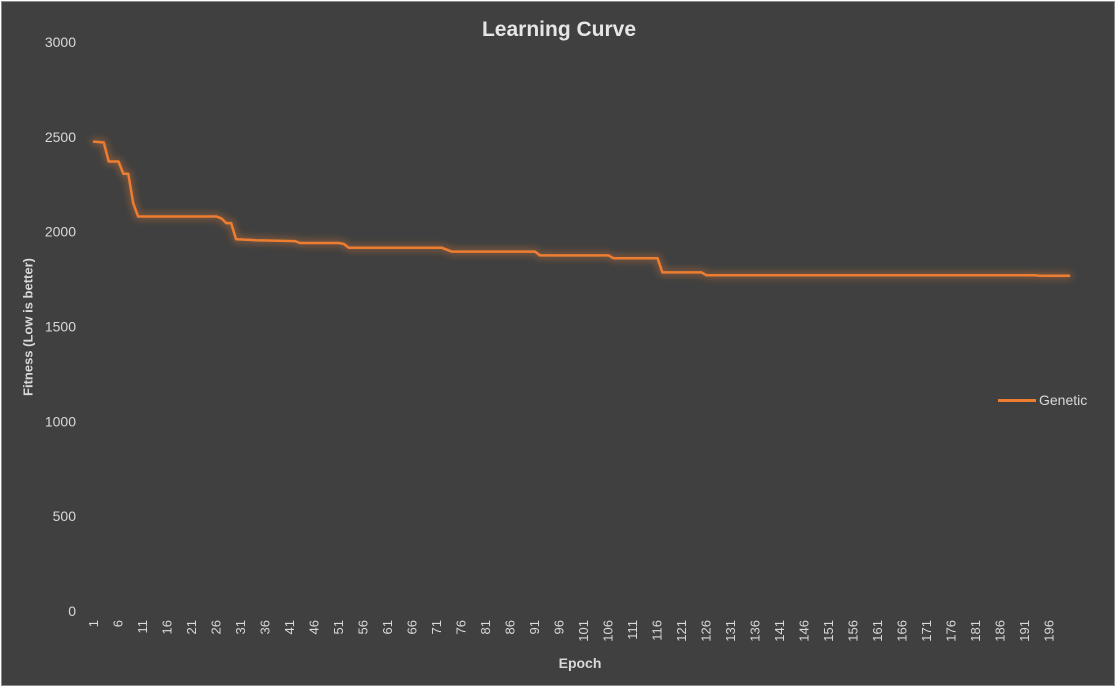  I want to click on x-tick-label: 36, so click(265, 627).